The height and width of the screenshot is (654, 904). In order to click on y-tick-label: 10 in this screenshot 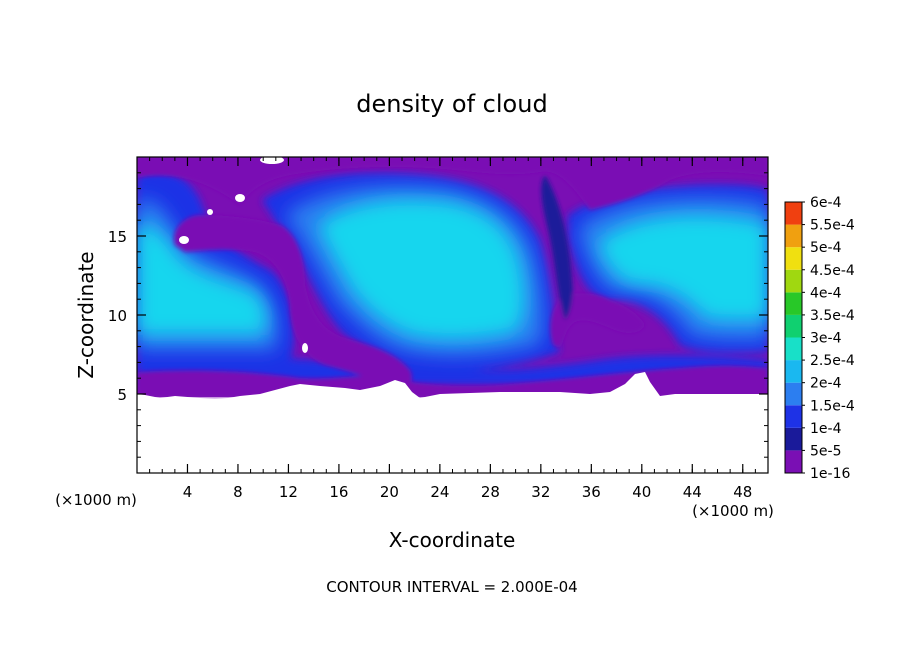, I will do `click(117, 316)`.